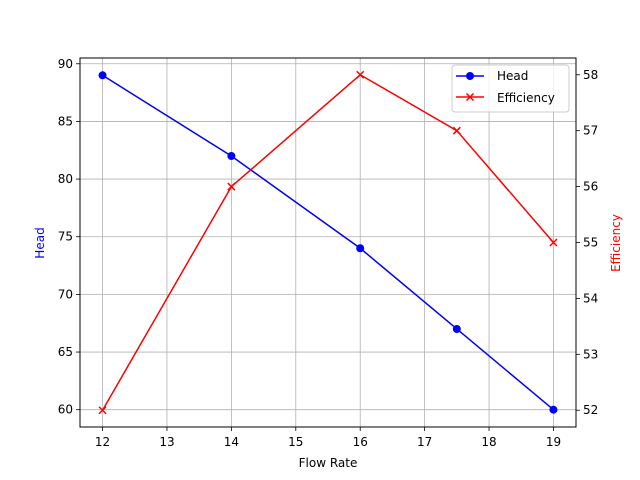 This screenshot has width=640, height=480. I want to click on x-tick-label: 17, so click(424, 442).